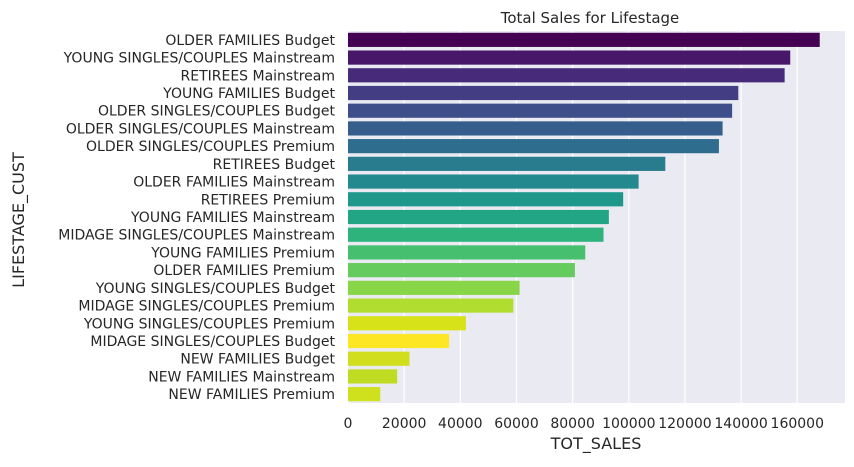 This screenshot has width=854, height=467. Describe the element at coordinates (740, 424) in the screenshot. I see `x-tick-label: 140000` at that location.